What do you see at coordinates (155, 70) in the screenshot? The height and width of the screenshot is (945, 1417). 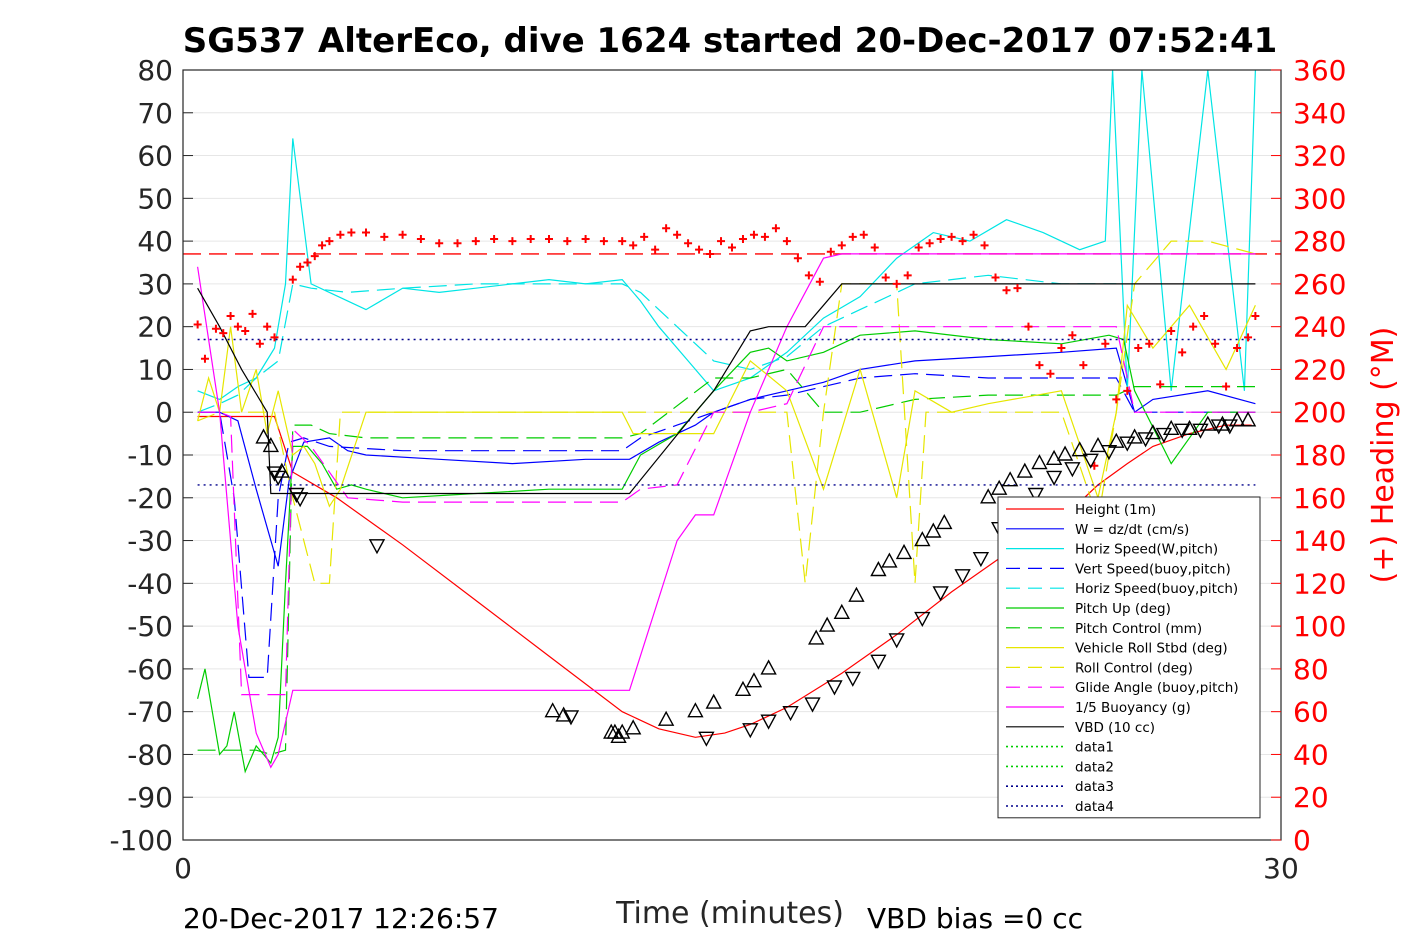 I see `y-tick-label: 80` at bounding box center [155, 70].